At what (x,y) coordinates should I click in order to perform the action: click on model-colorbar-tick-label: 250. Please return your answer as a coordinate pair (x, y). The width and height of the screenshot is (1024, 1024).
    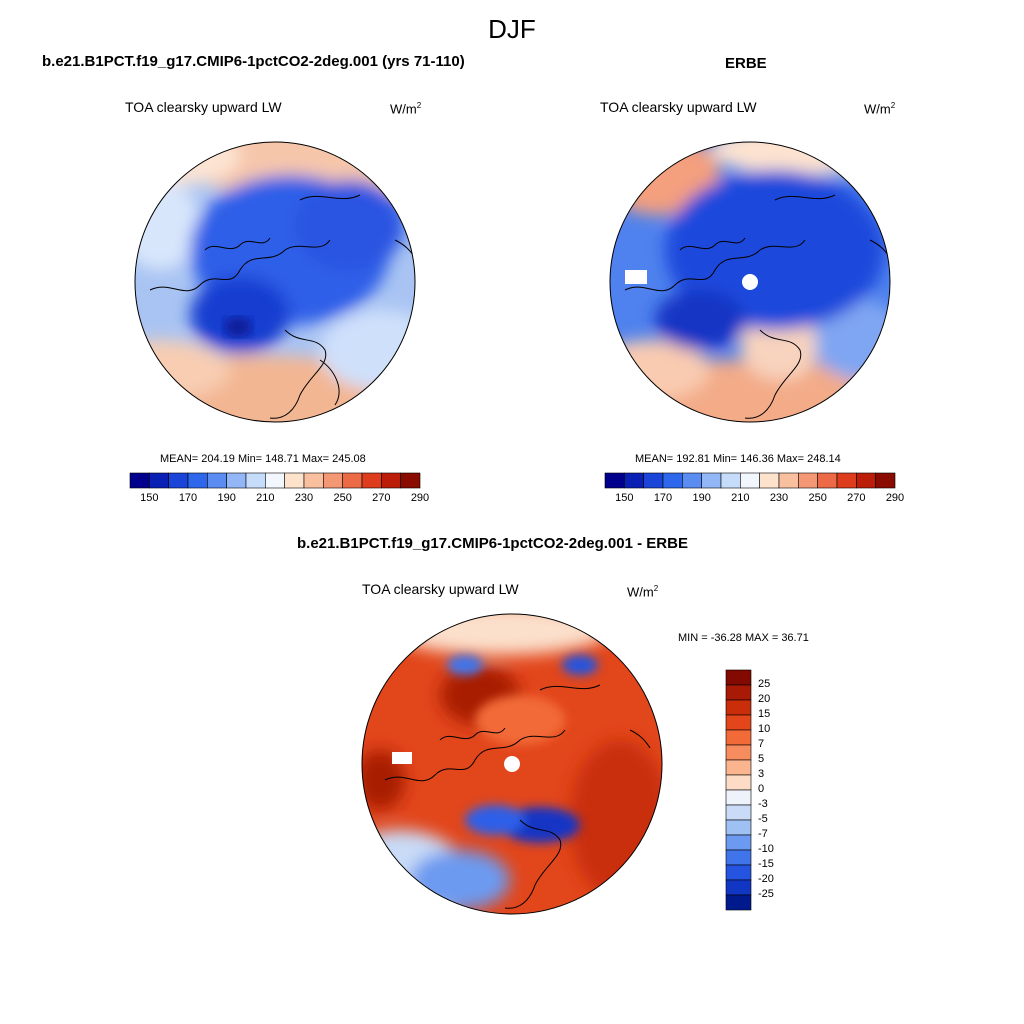
    Looking at the image, I should click on (342, 498).